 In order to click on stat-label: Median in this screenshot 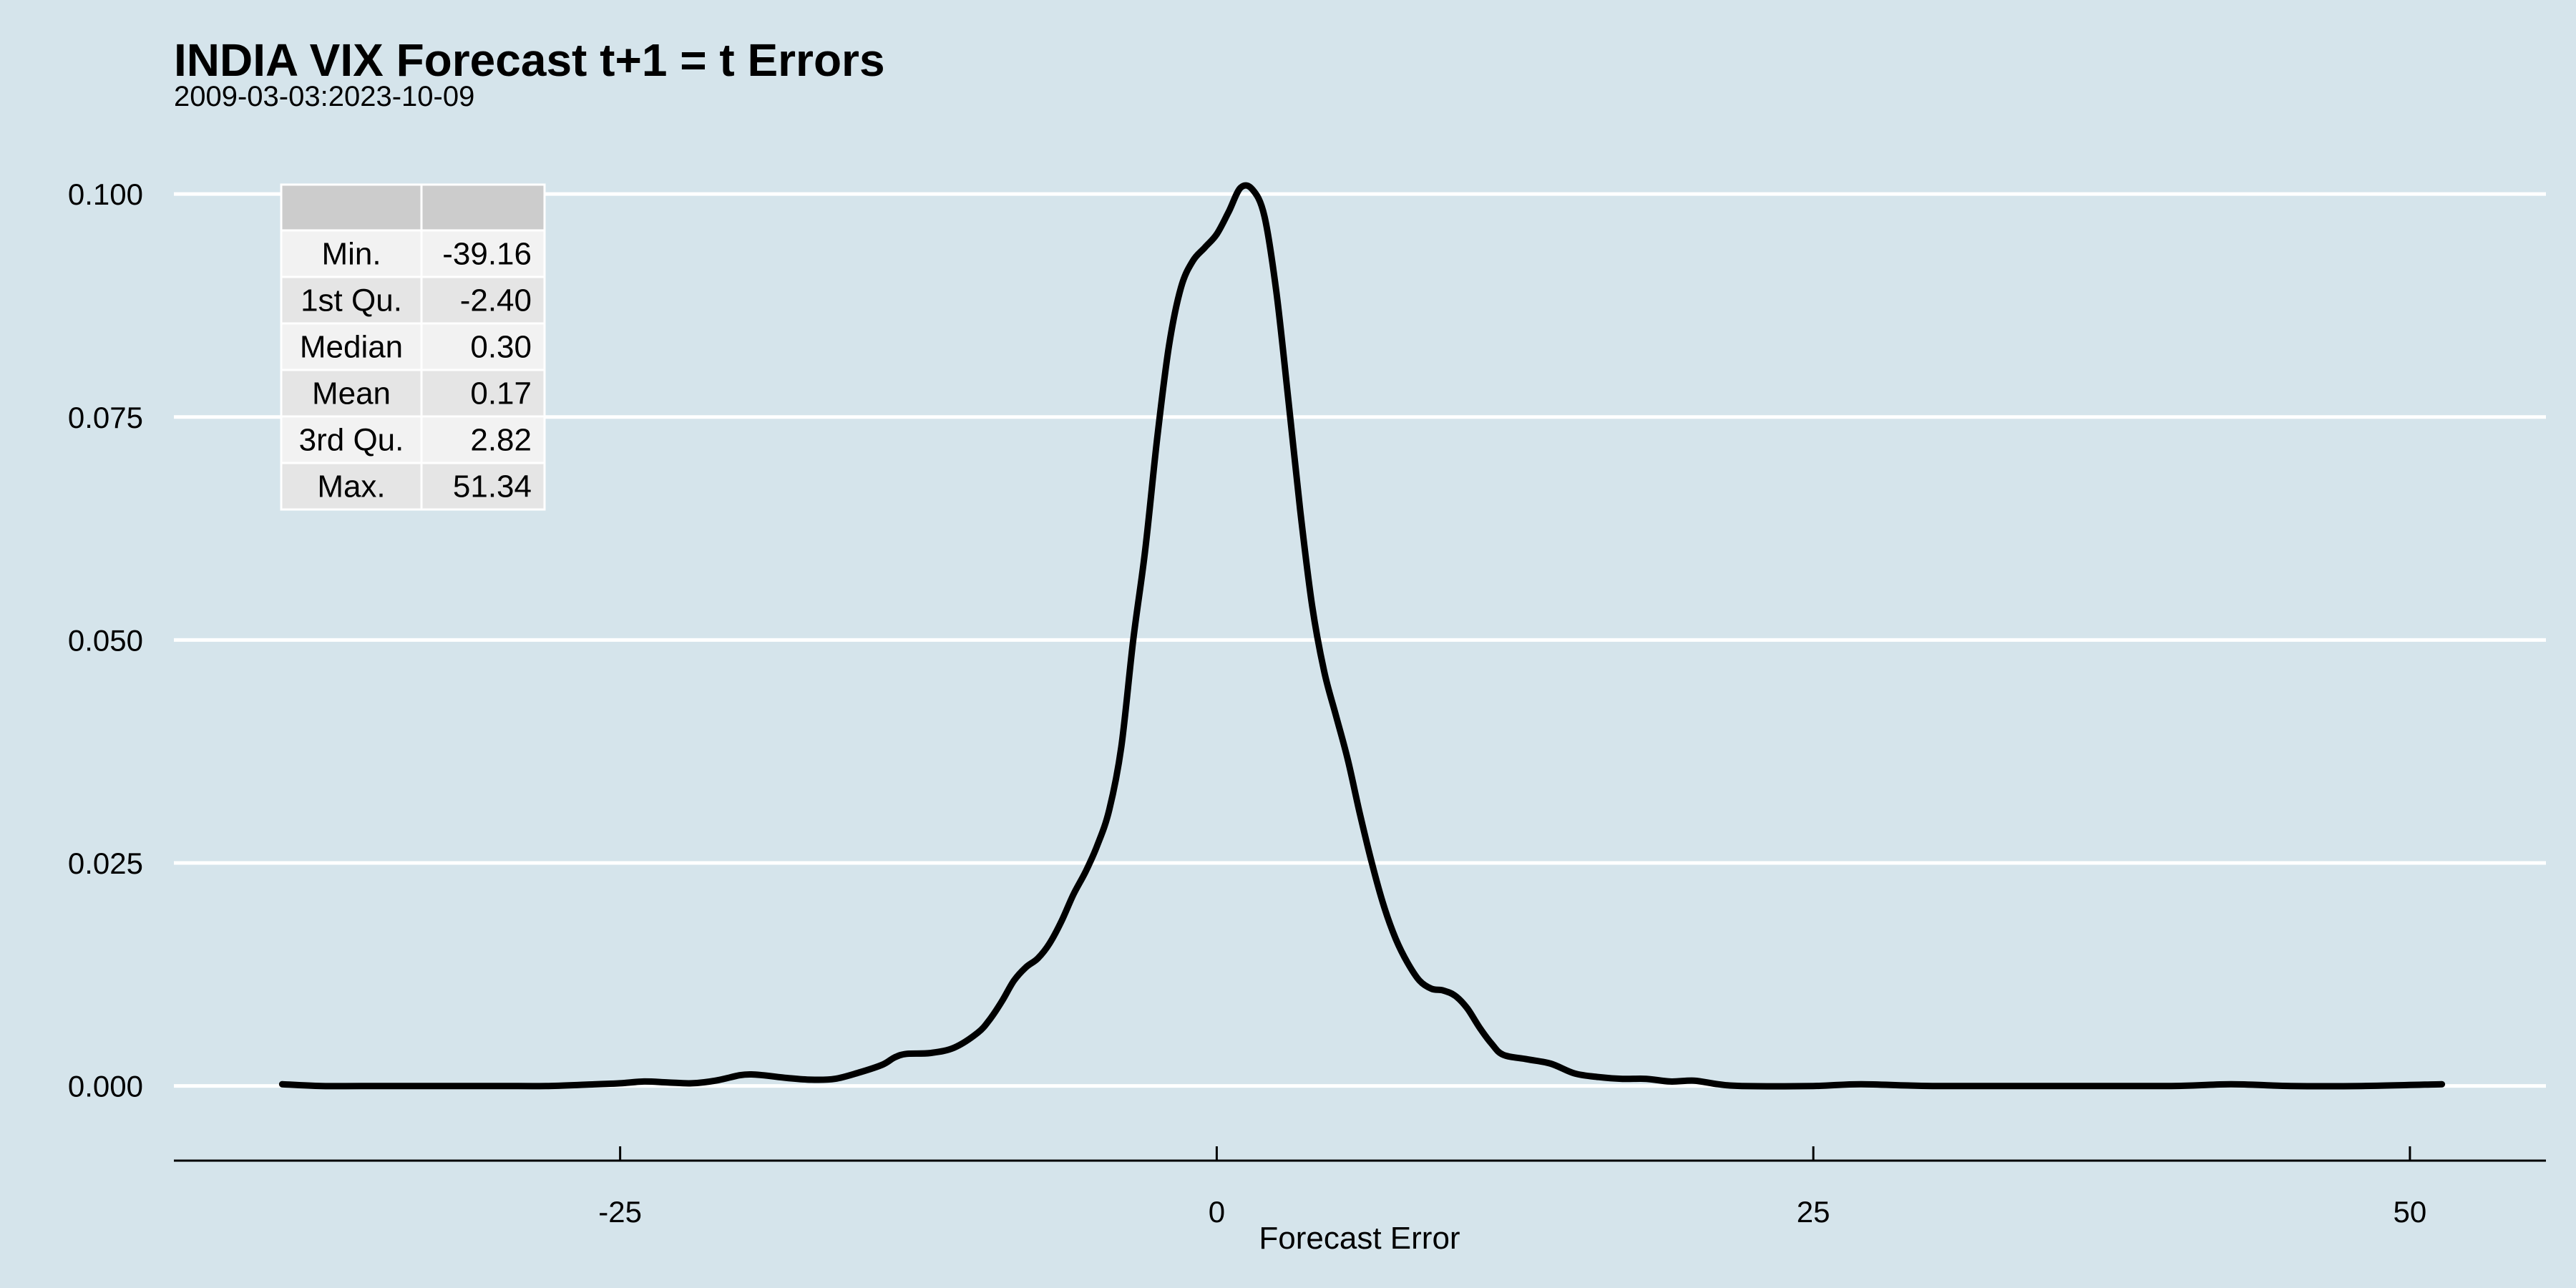, I will do `click(351, 347)`.